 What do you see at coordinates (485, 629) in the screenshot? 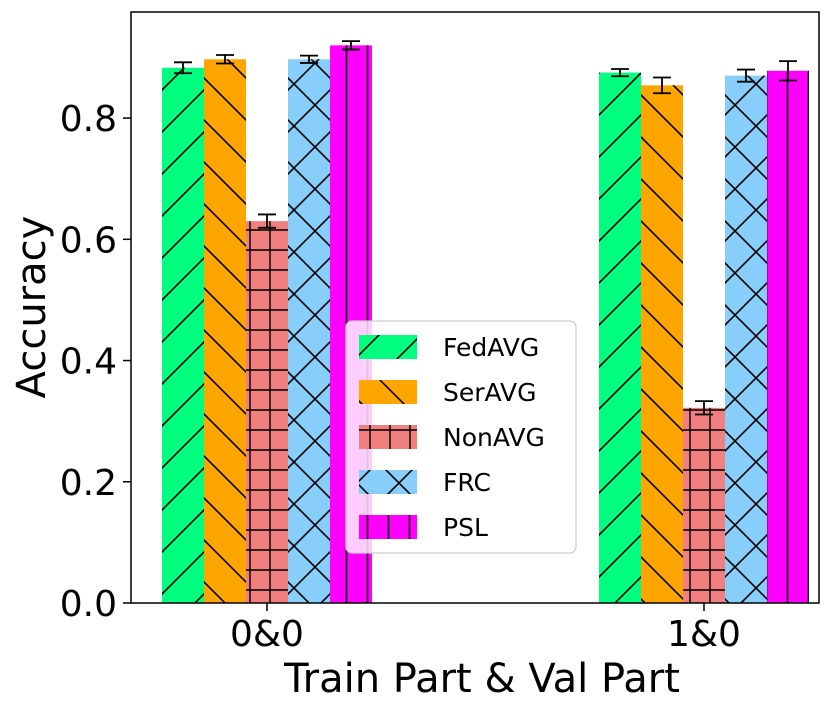
I see `x-axis: 0&0 1&0` at bounding box center [485, 629].